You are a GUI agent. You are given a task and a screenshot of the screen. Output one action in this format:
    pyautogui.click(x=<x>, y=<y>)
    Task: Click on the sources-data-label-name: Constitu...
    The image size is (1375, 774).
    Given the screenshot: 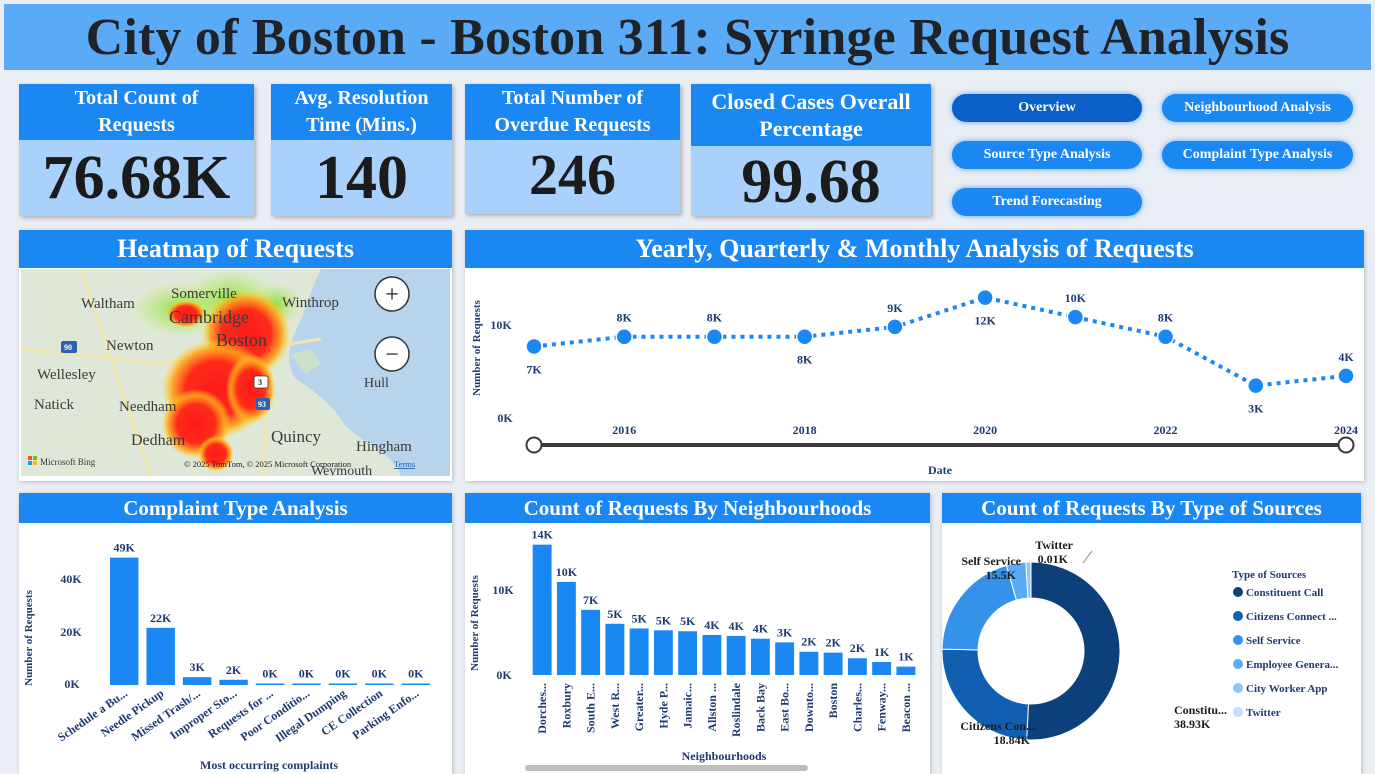 What is the action you would take?
    pyautogui.click(x=1200, y=710)
    